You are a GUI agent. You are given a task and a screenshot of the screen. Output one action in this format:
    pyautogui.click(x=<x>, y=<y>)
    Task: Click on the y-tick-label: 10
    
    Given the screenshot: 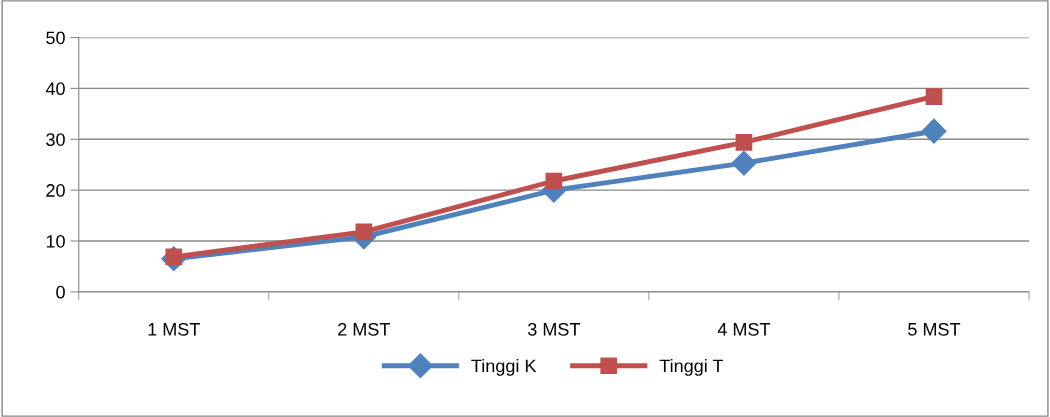 What is the action you would take?
    pyautogui.click(x=55, y=241)
    